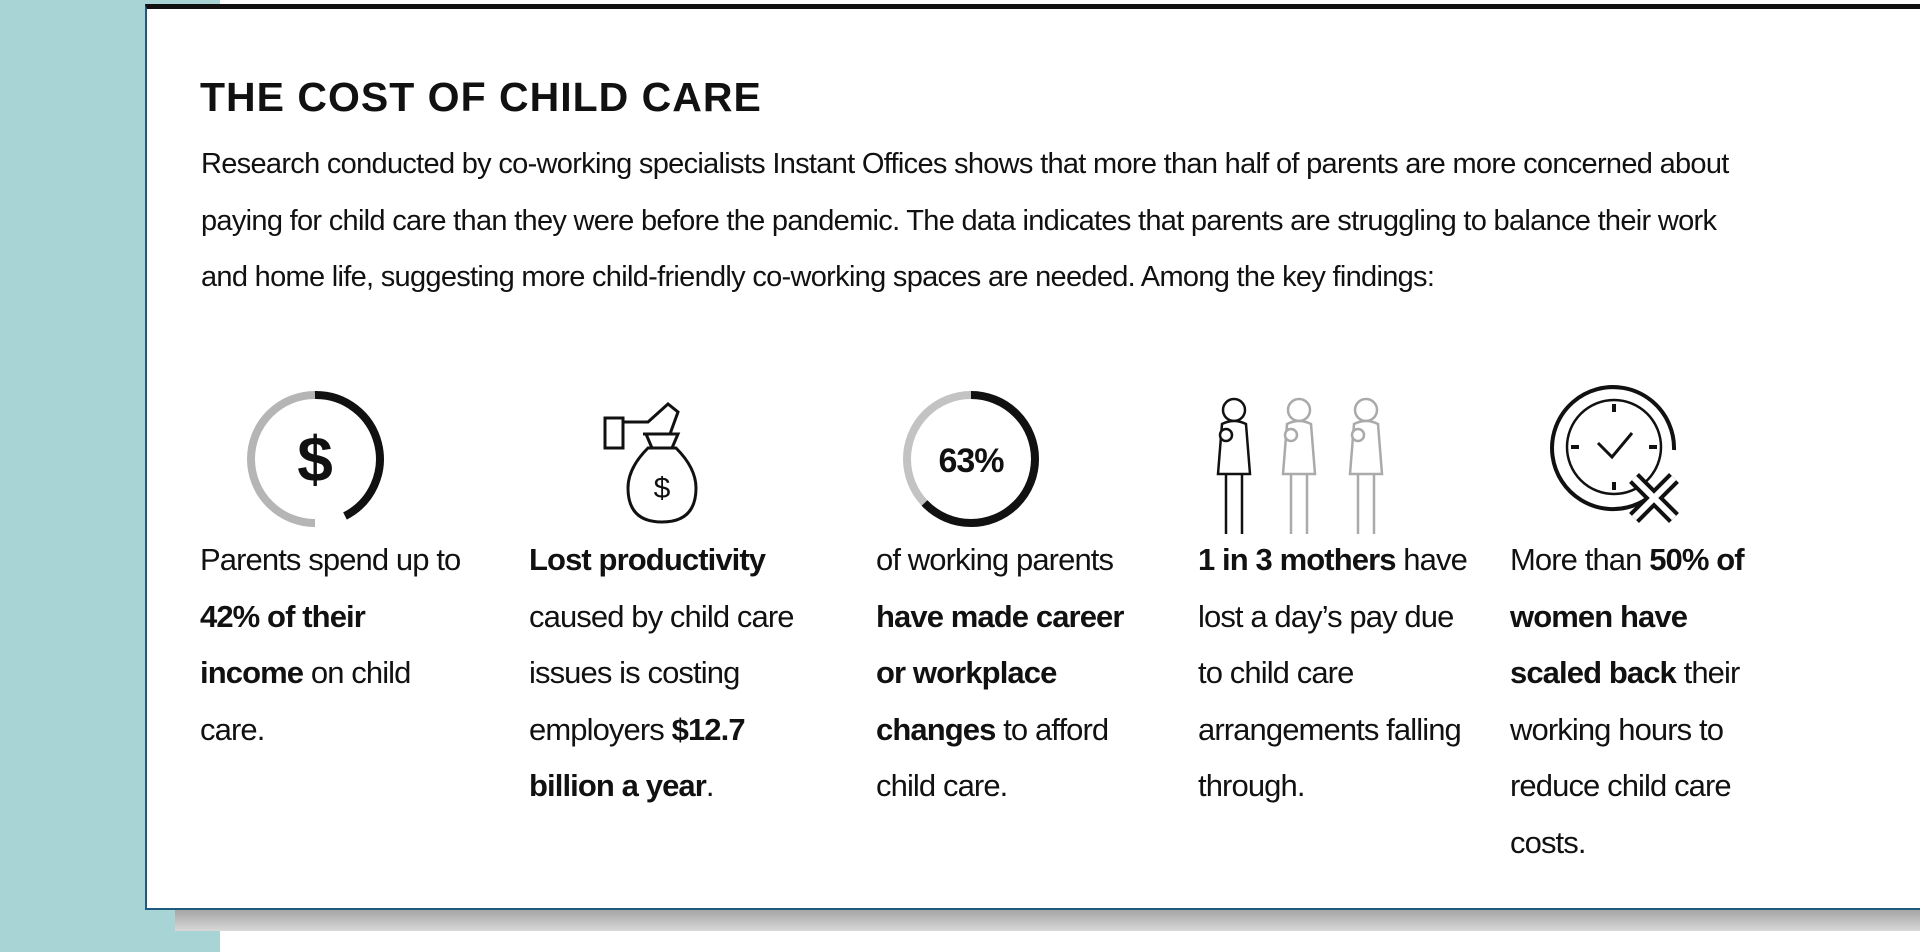 This screenshot has width=1920, height=952. What do you see at coordinates (1580, 559) in the screenshot?
I see `finding-text: More than` at bounding box center [1580, 559].